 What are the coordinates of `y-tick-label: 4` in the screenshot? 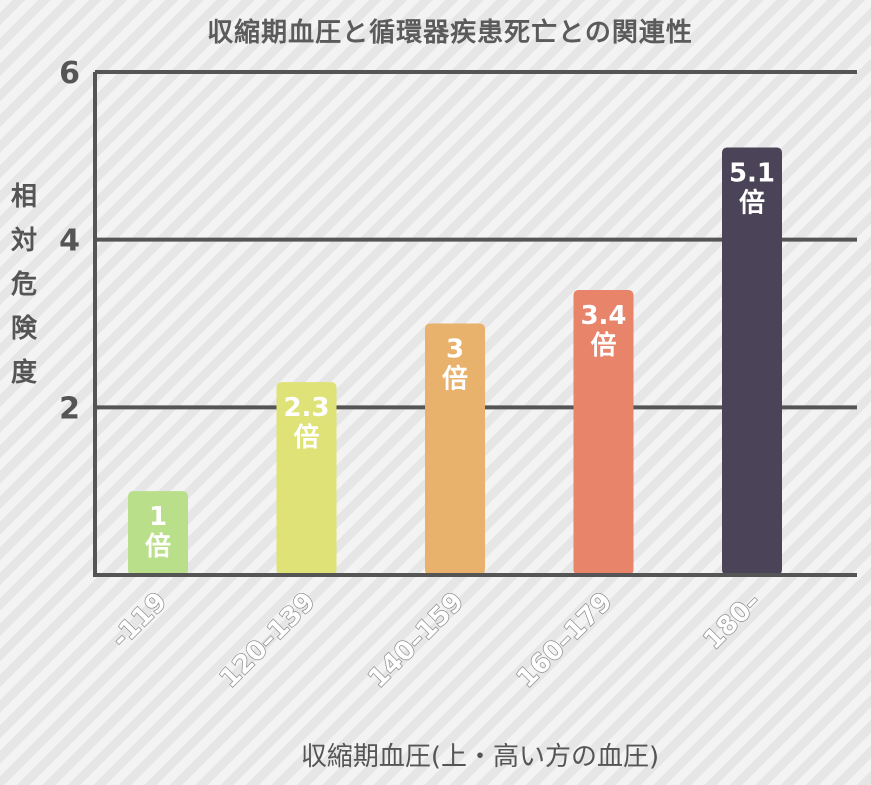 It's located at (69, 241).